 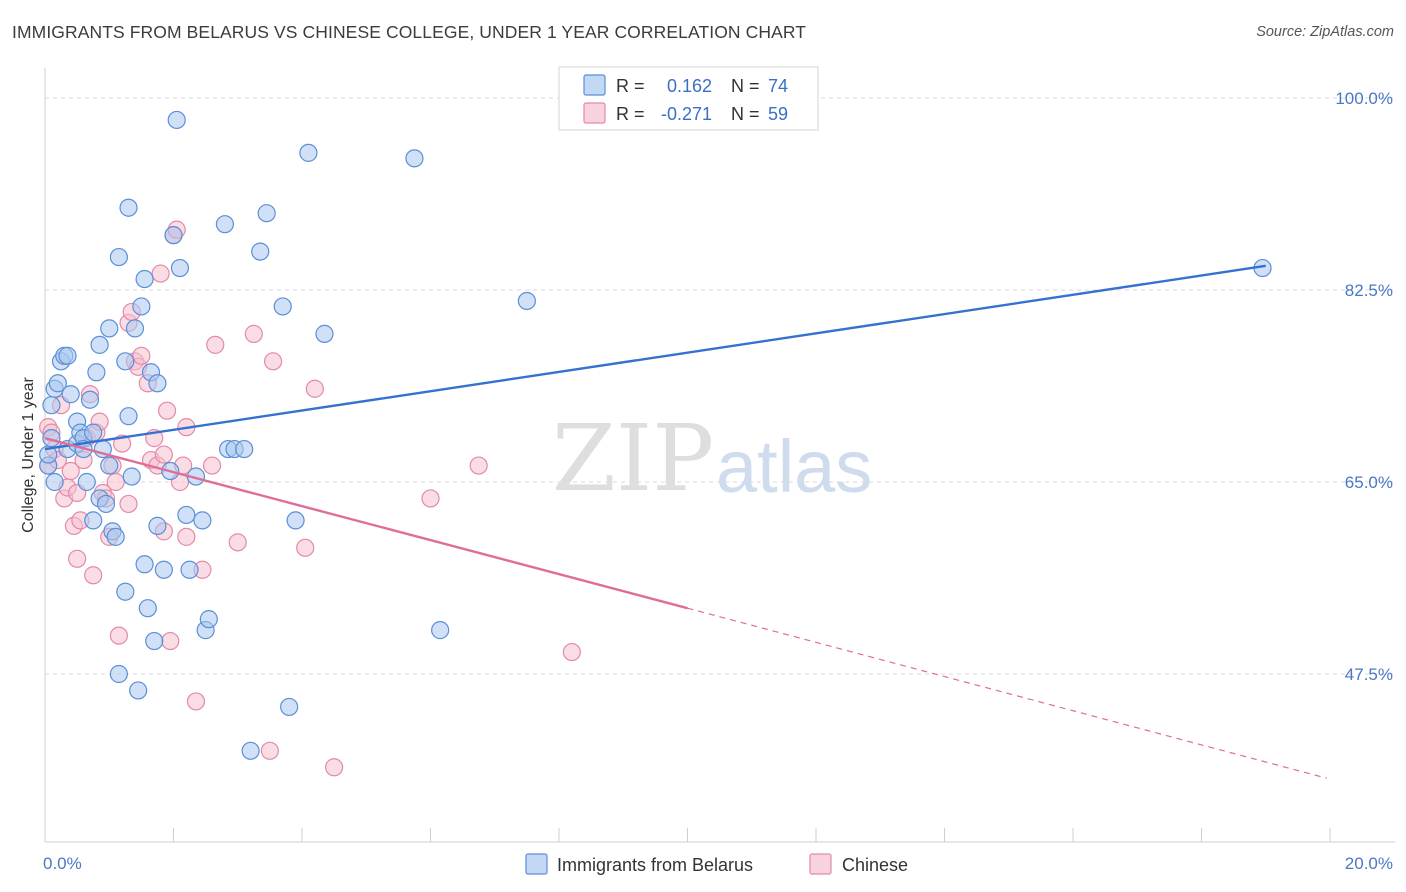 I want to click on series-legend-swatch-chinese, so click(x=820, y=864).